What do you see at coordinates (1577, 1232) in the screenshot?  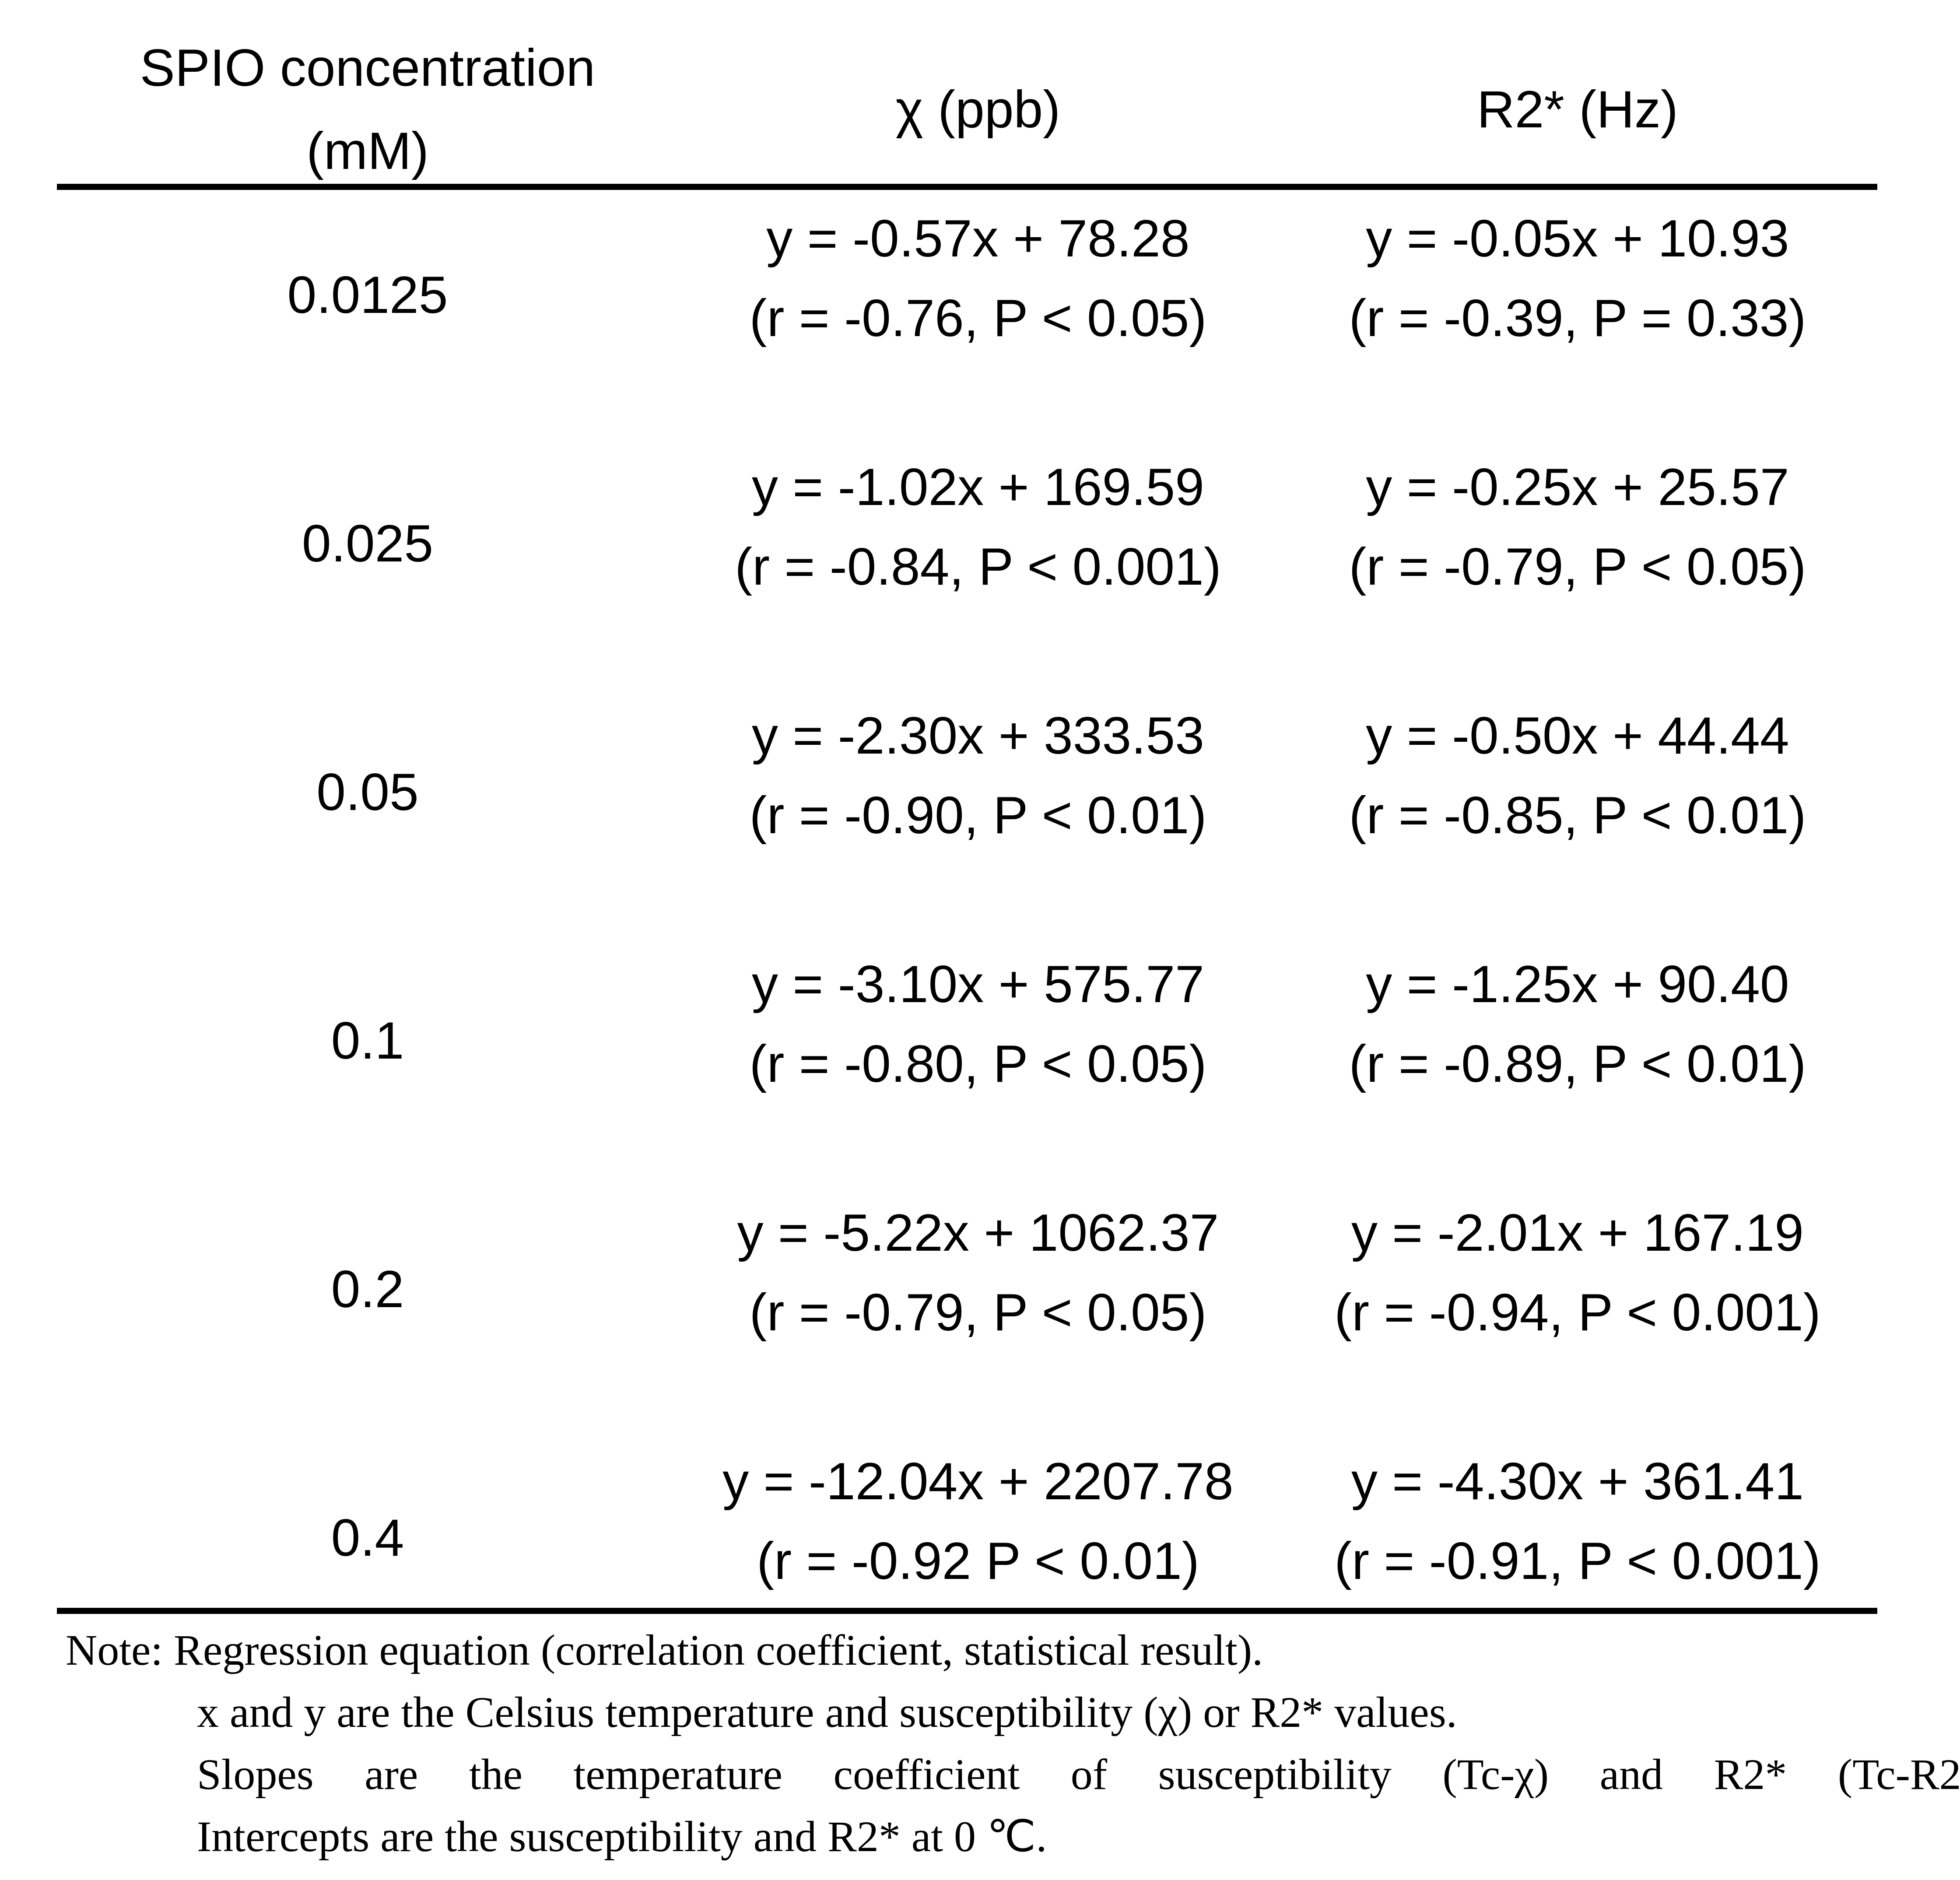 I see `r2-equation: y = -2.01x + 167.19` at bounding box center [1577, 1232].